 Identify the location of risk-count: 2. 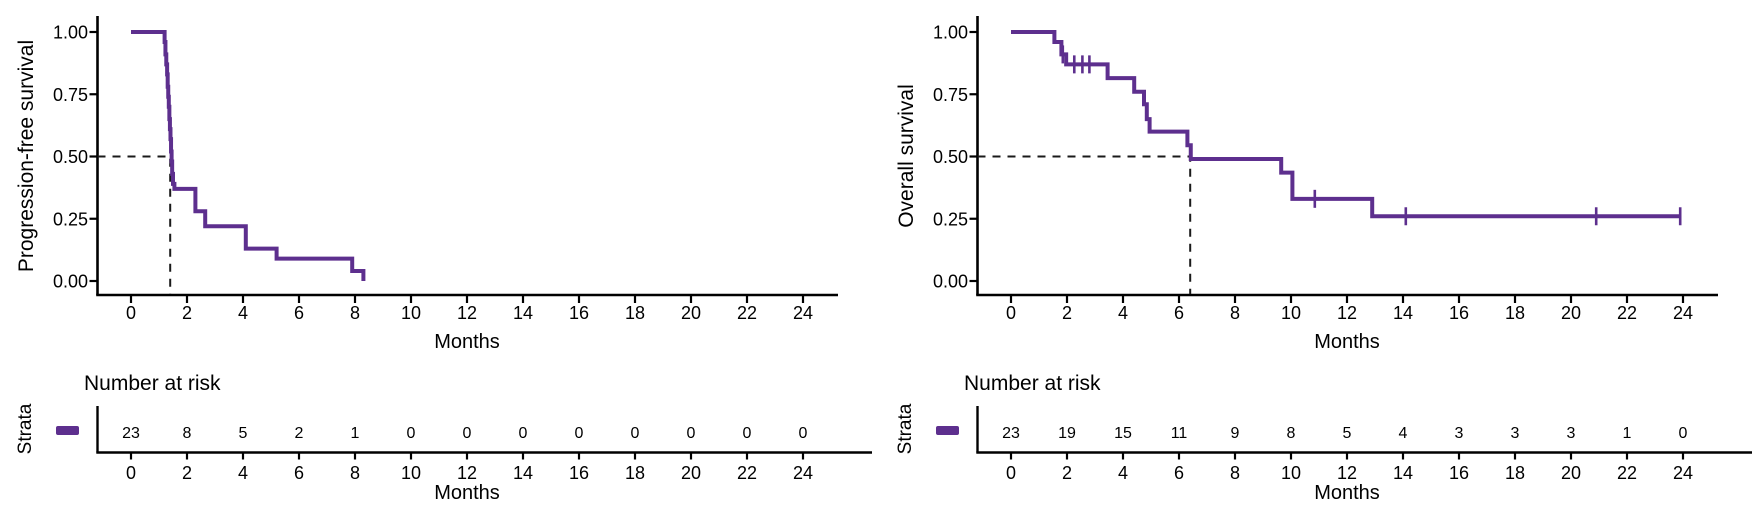
(299, 433).